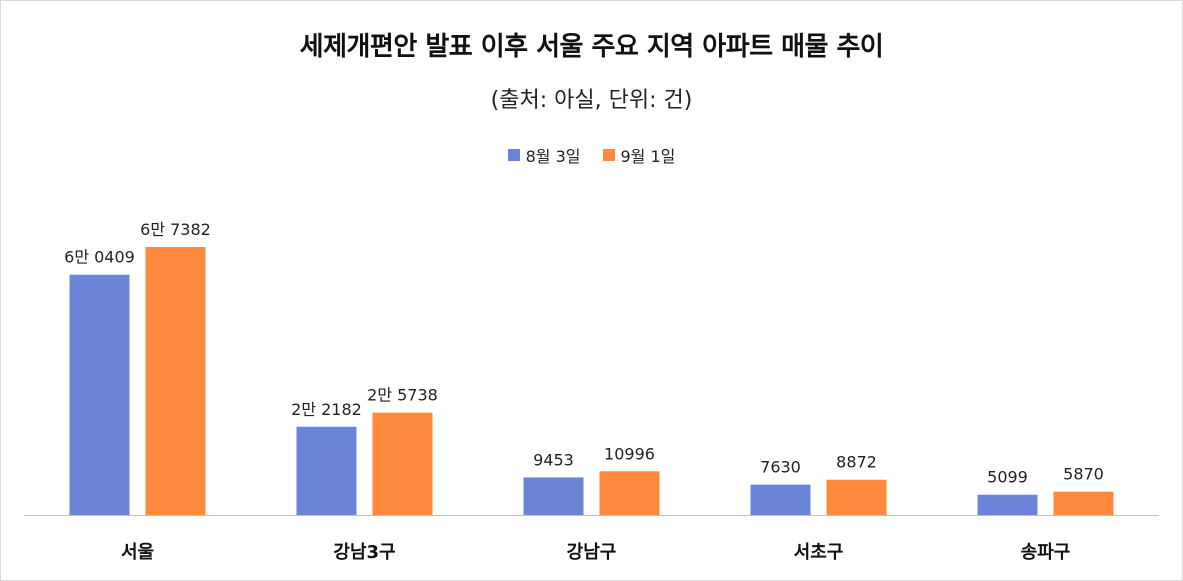 This screenshot has height=581, width=1183. Describe the element at coordinates (402, 395) in the screenshot. I see `data-label-series2-2: 2만 5738` at that location.